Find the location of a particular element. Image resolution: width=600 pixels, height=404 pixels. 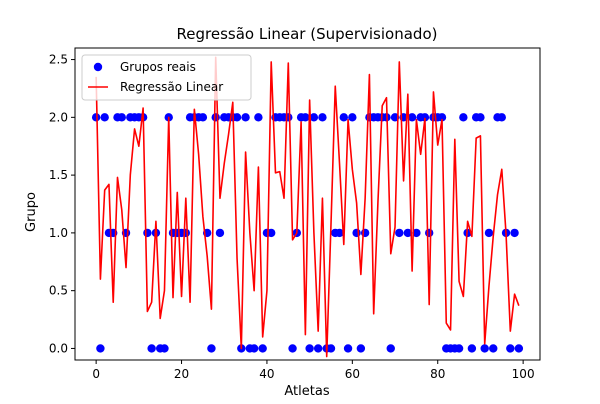

legend-label-line: Regressão Linear is located at coordinates (171, 87).